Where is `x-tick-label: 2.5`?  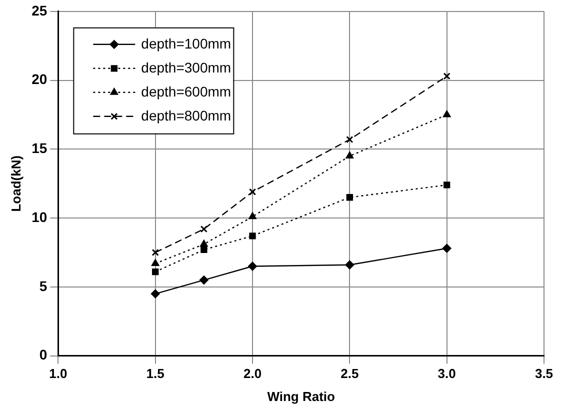 x-tick-label: 2.5 is located at coordinates (349, 374).